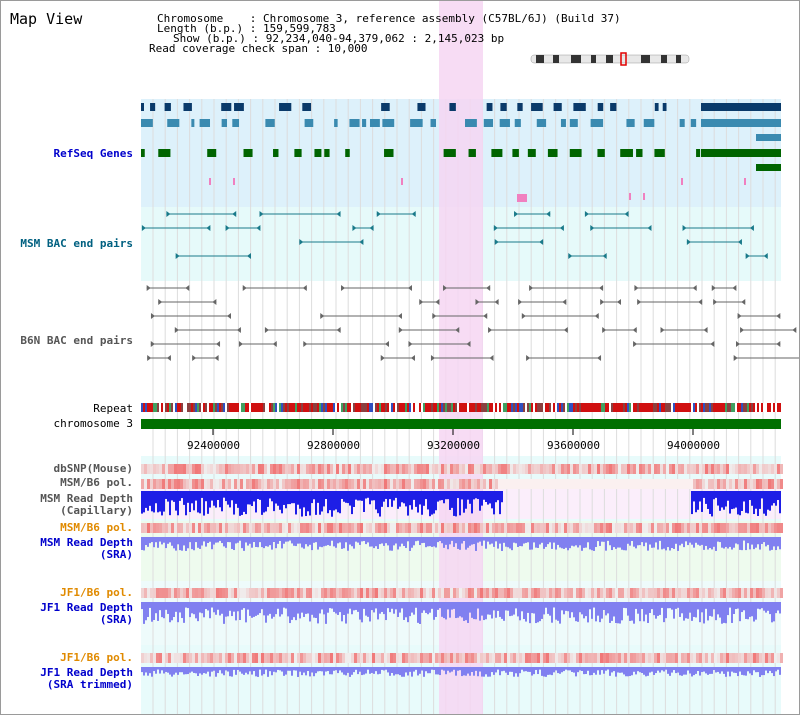 The height and width of the screenshot is (715, 800). I want to click on track-label-msm-bac: MSM BAC end pairs, so click(76, 243).